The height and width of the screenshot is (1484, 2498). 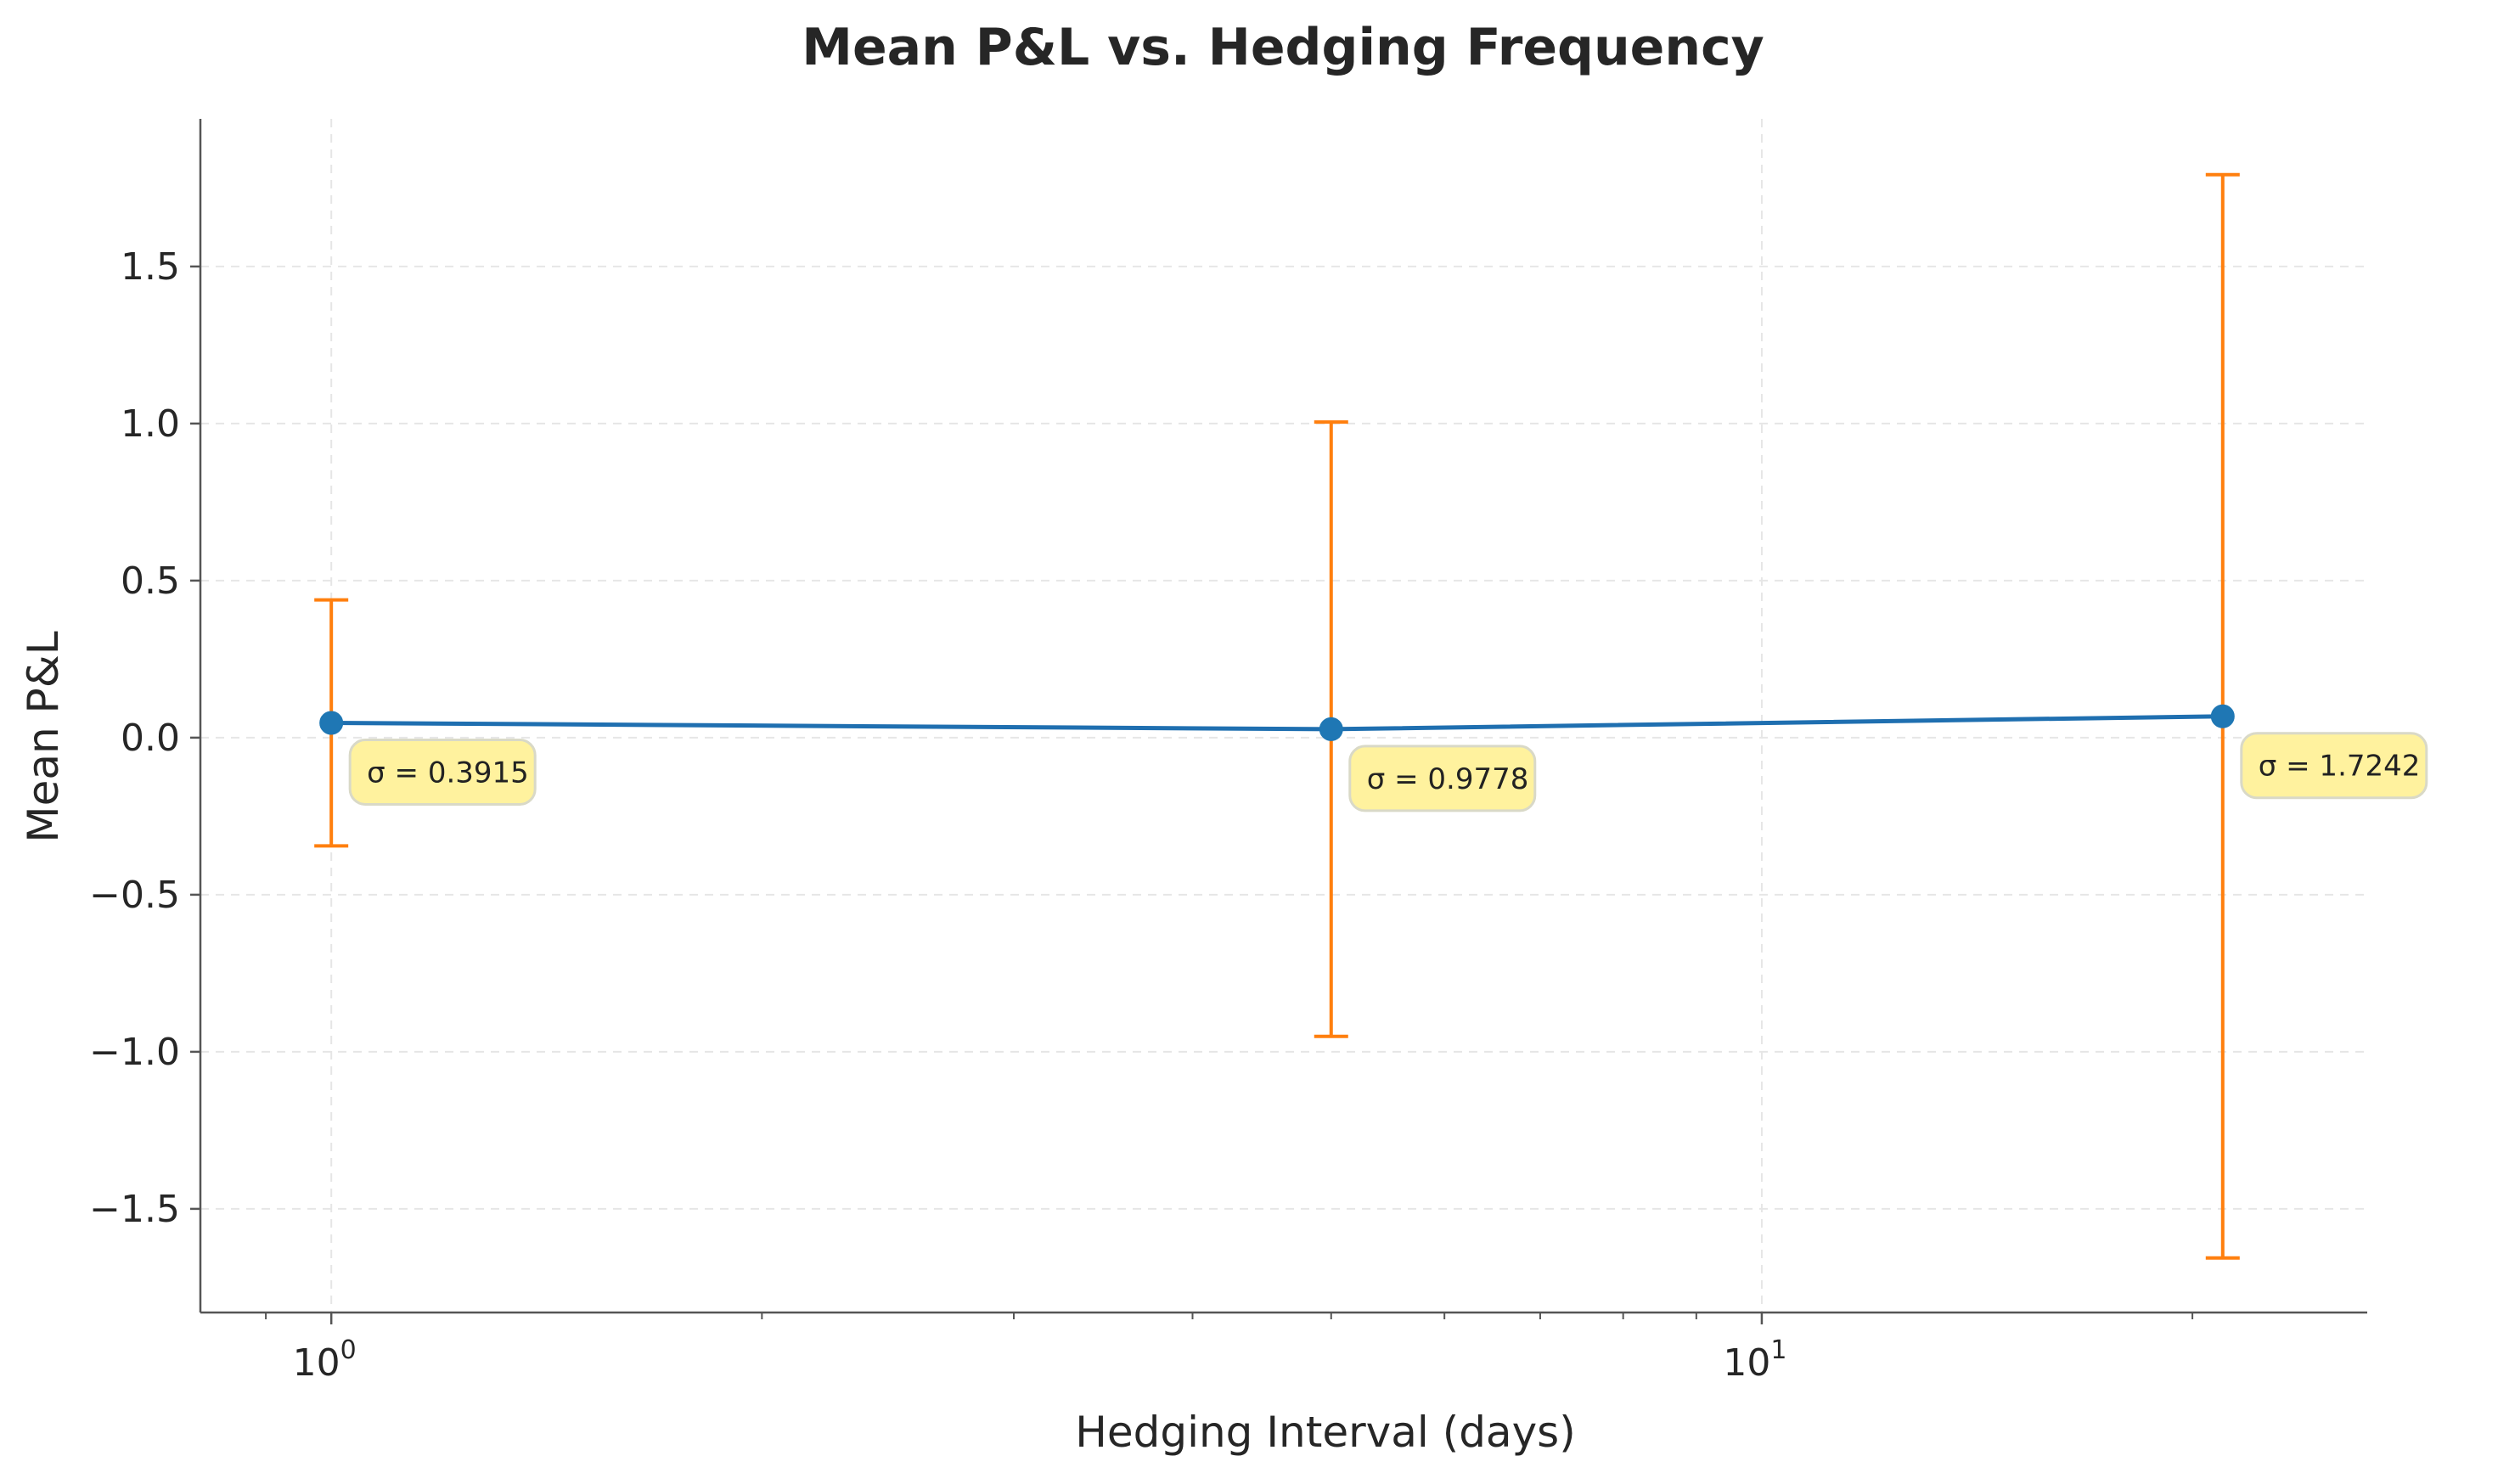 I want to click on x-tick-label: 10⁰, so click(x=325, y=1360).